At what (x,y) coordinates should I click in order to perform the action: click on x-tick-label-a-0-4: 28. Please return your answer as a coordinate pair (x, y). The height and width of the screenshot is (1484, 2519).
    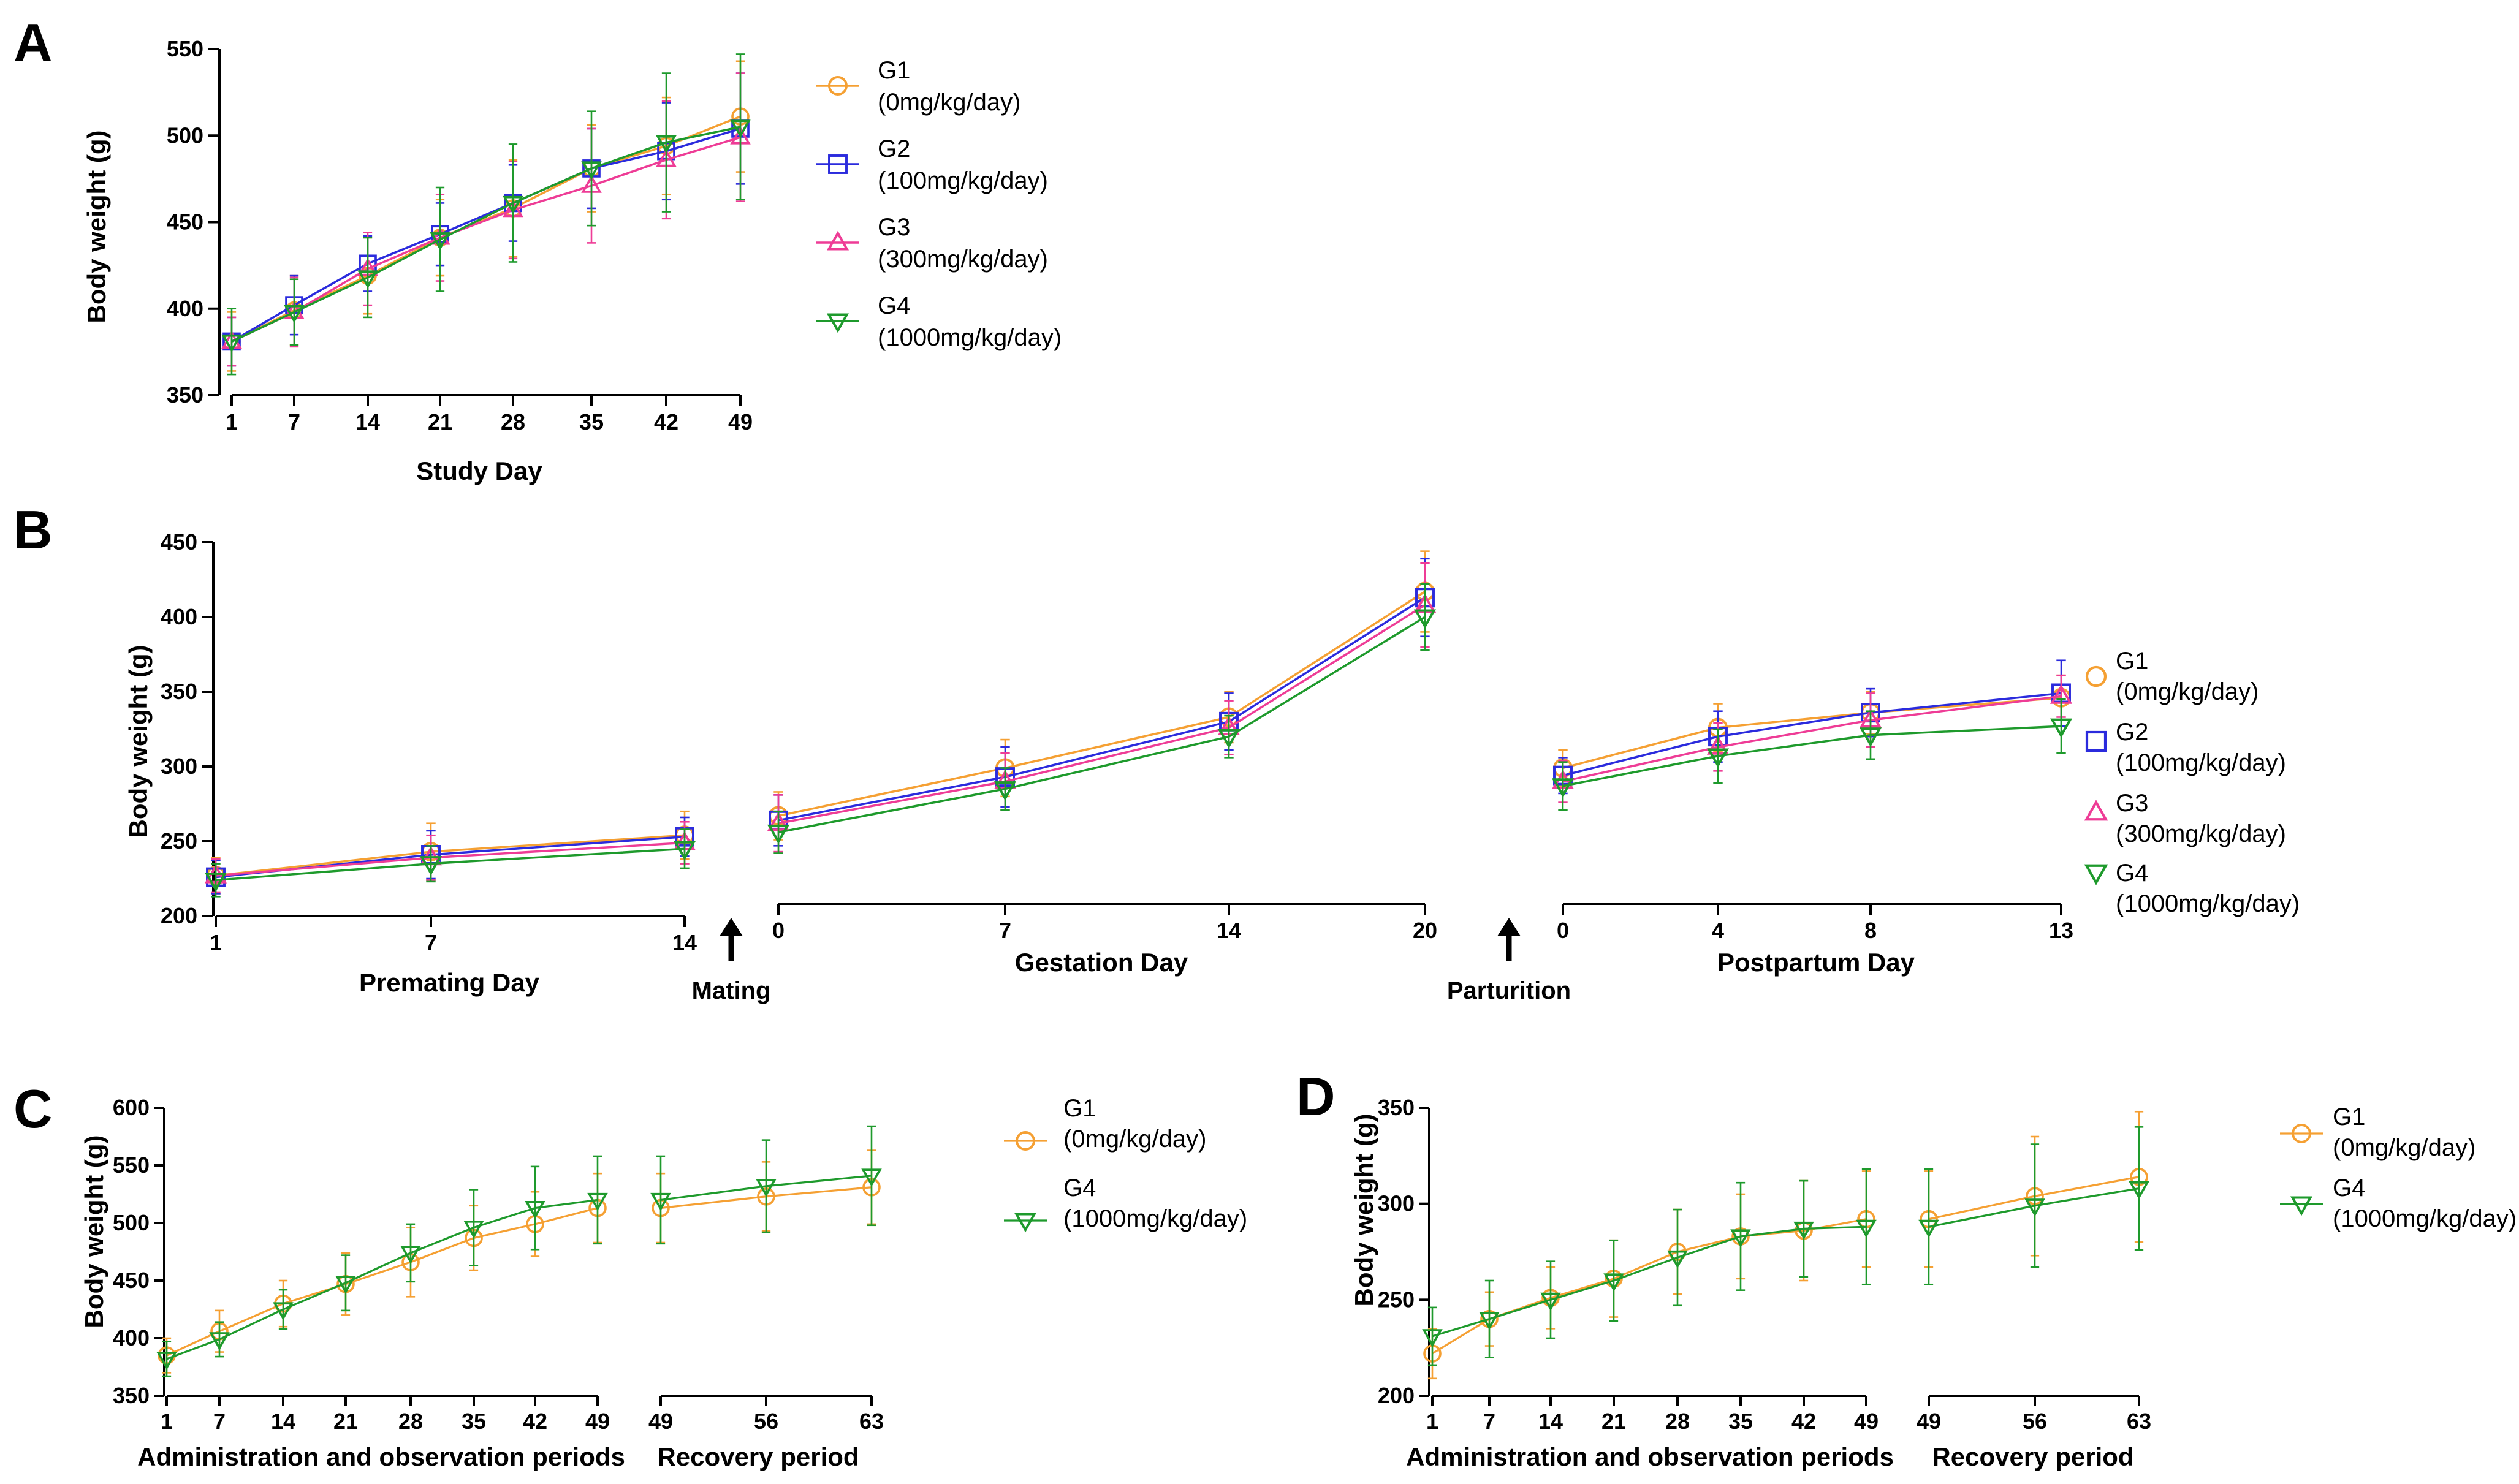
    Looking at the image, I should click on (513, 421).